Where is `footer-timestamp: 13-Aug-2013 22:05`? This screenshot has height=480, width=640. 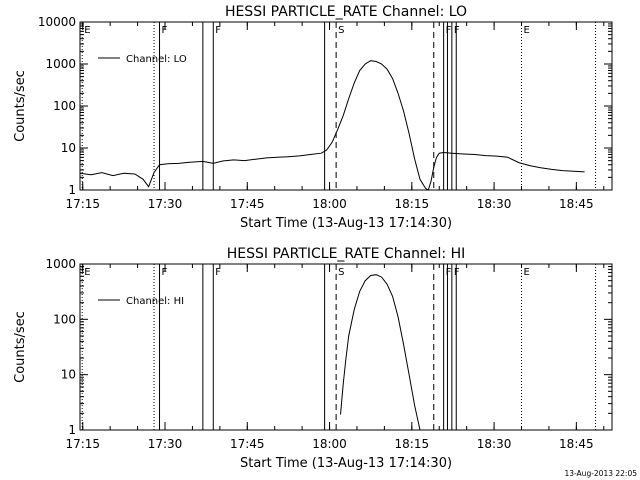
footer-timestamp: 13-Aug-2013 22:05 is located at coordinates (600, 473).